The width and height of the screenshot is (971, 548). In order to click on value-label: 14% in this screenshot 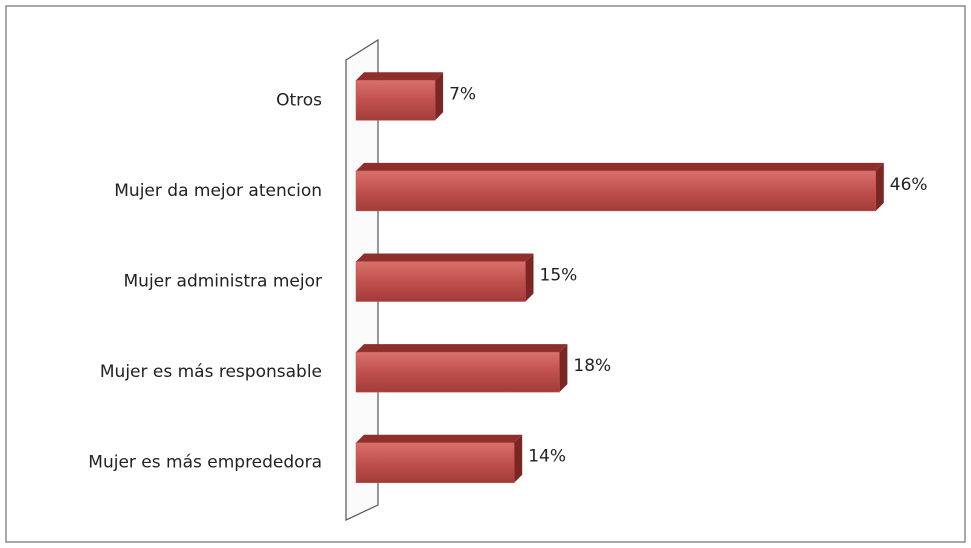, I will do `click(547, 457)`.